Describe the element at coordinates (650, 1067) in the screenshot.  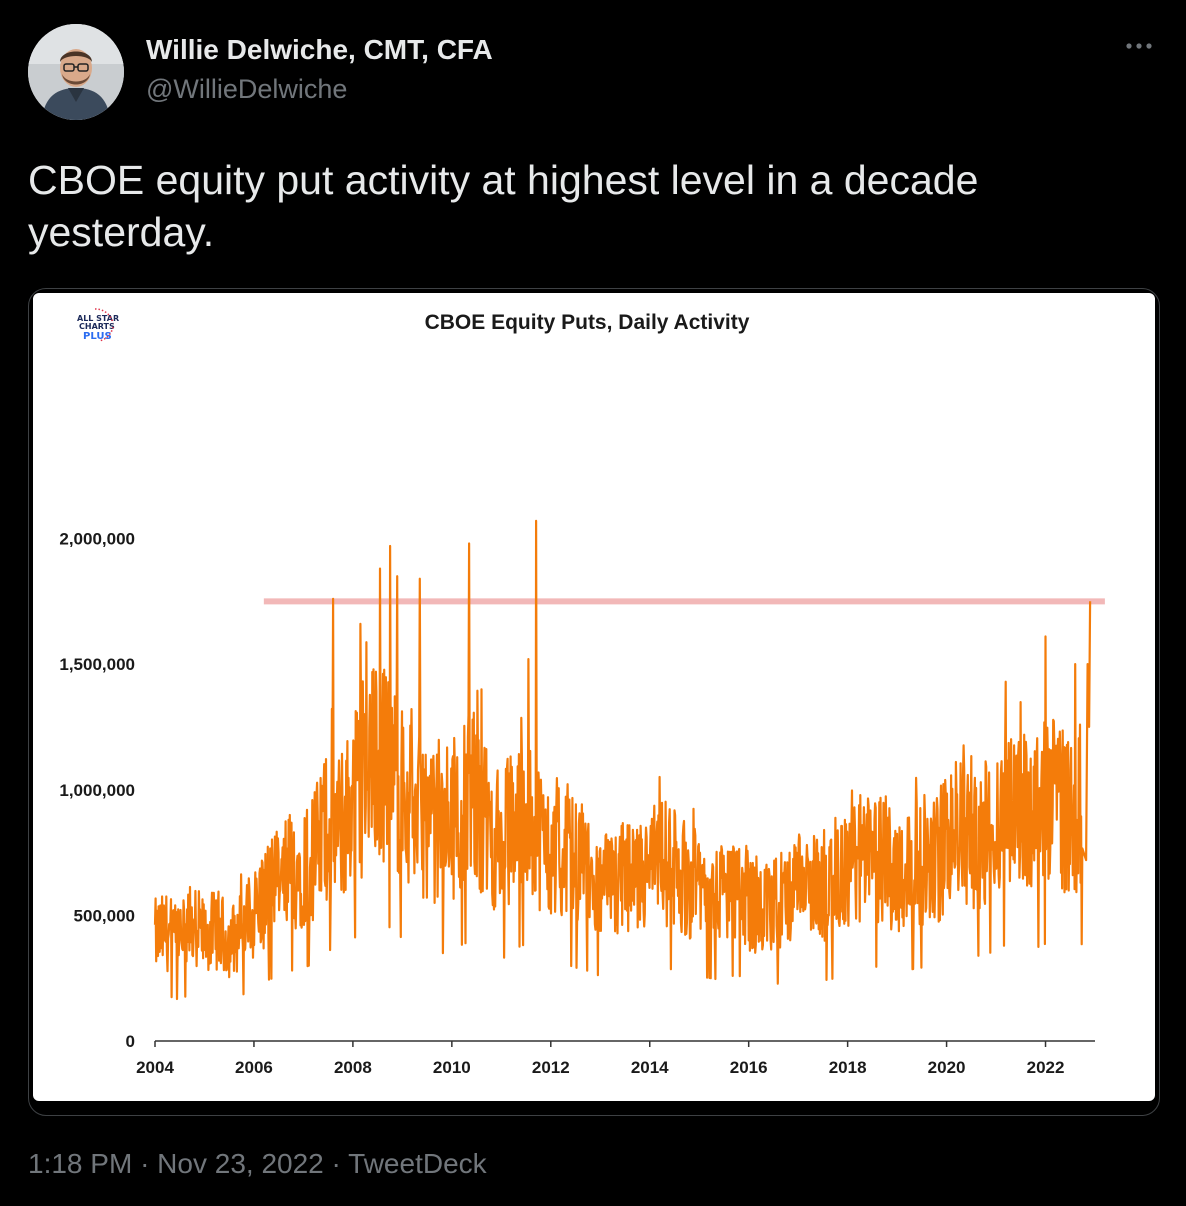
I see `x-tick-label: 2014` at that location.